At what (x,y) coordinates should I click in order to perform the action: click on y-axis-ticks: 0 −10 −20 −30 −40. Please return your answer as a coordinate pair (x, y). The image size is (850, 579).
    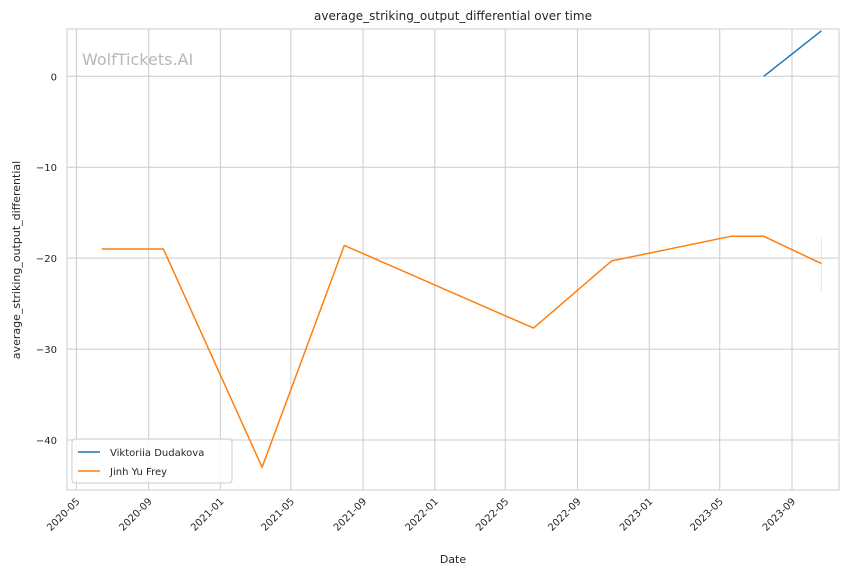
    Looking at the image, I should click on (46, 259).